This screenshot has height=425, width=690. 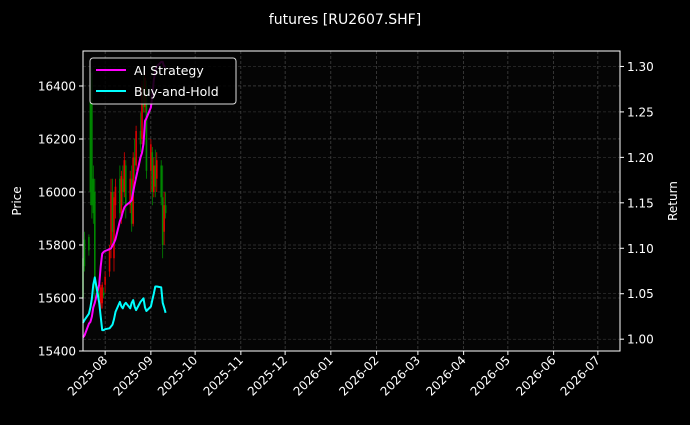 I want to click on y-right-tick-label: 1.20, so click(x=640, y=158).